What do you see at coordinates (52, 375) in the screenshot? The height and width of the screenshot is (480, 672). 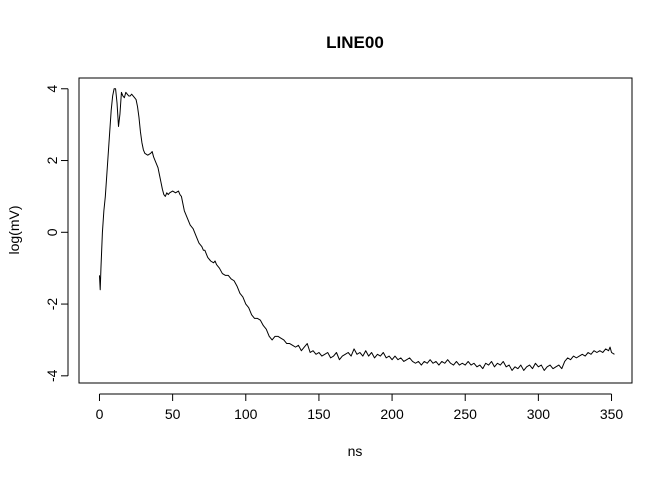 I see `y-tick-label: -4` at bounding box center [52, 375].